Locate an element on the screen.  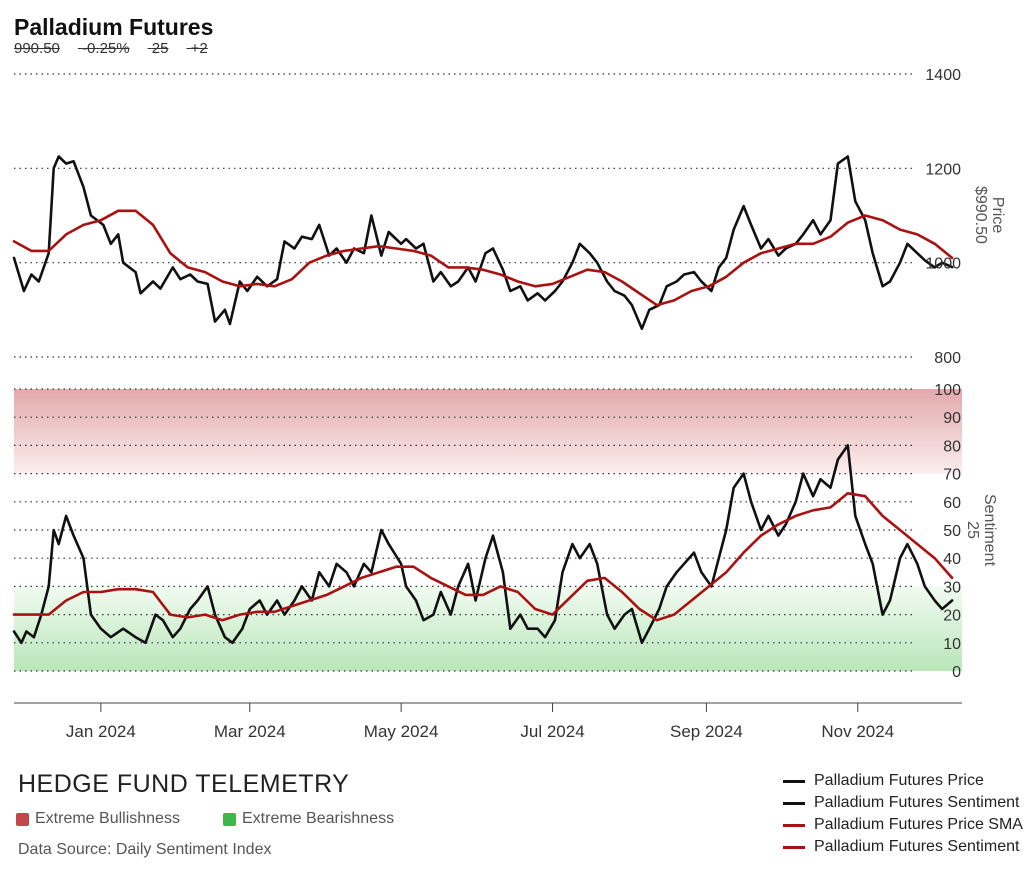
x-tick-label: Mar 2024 is located at coordinates (250, 731).